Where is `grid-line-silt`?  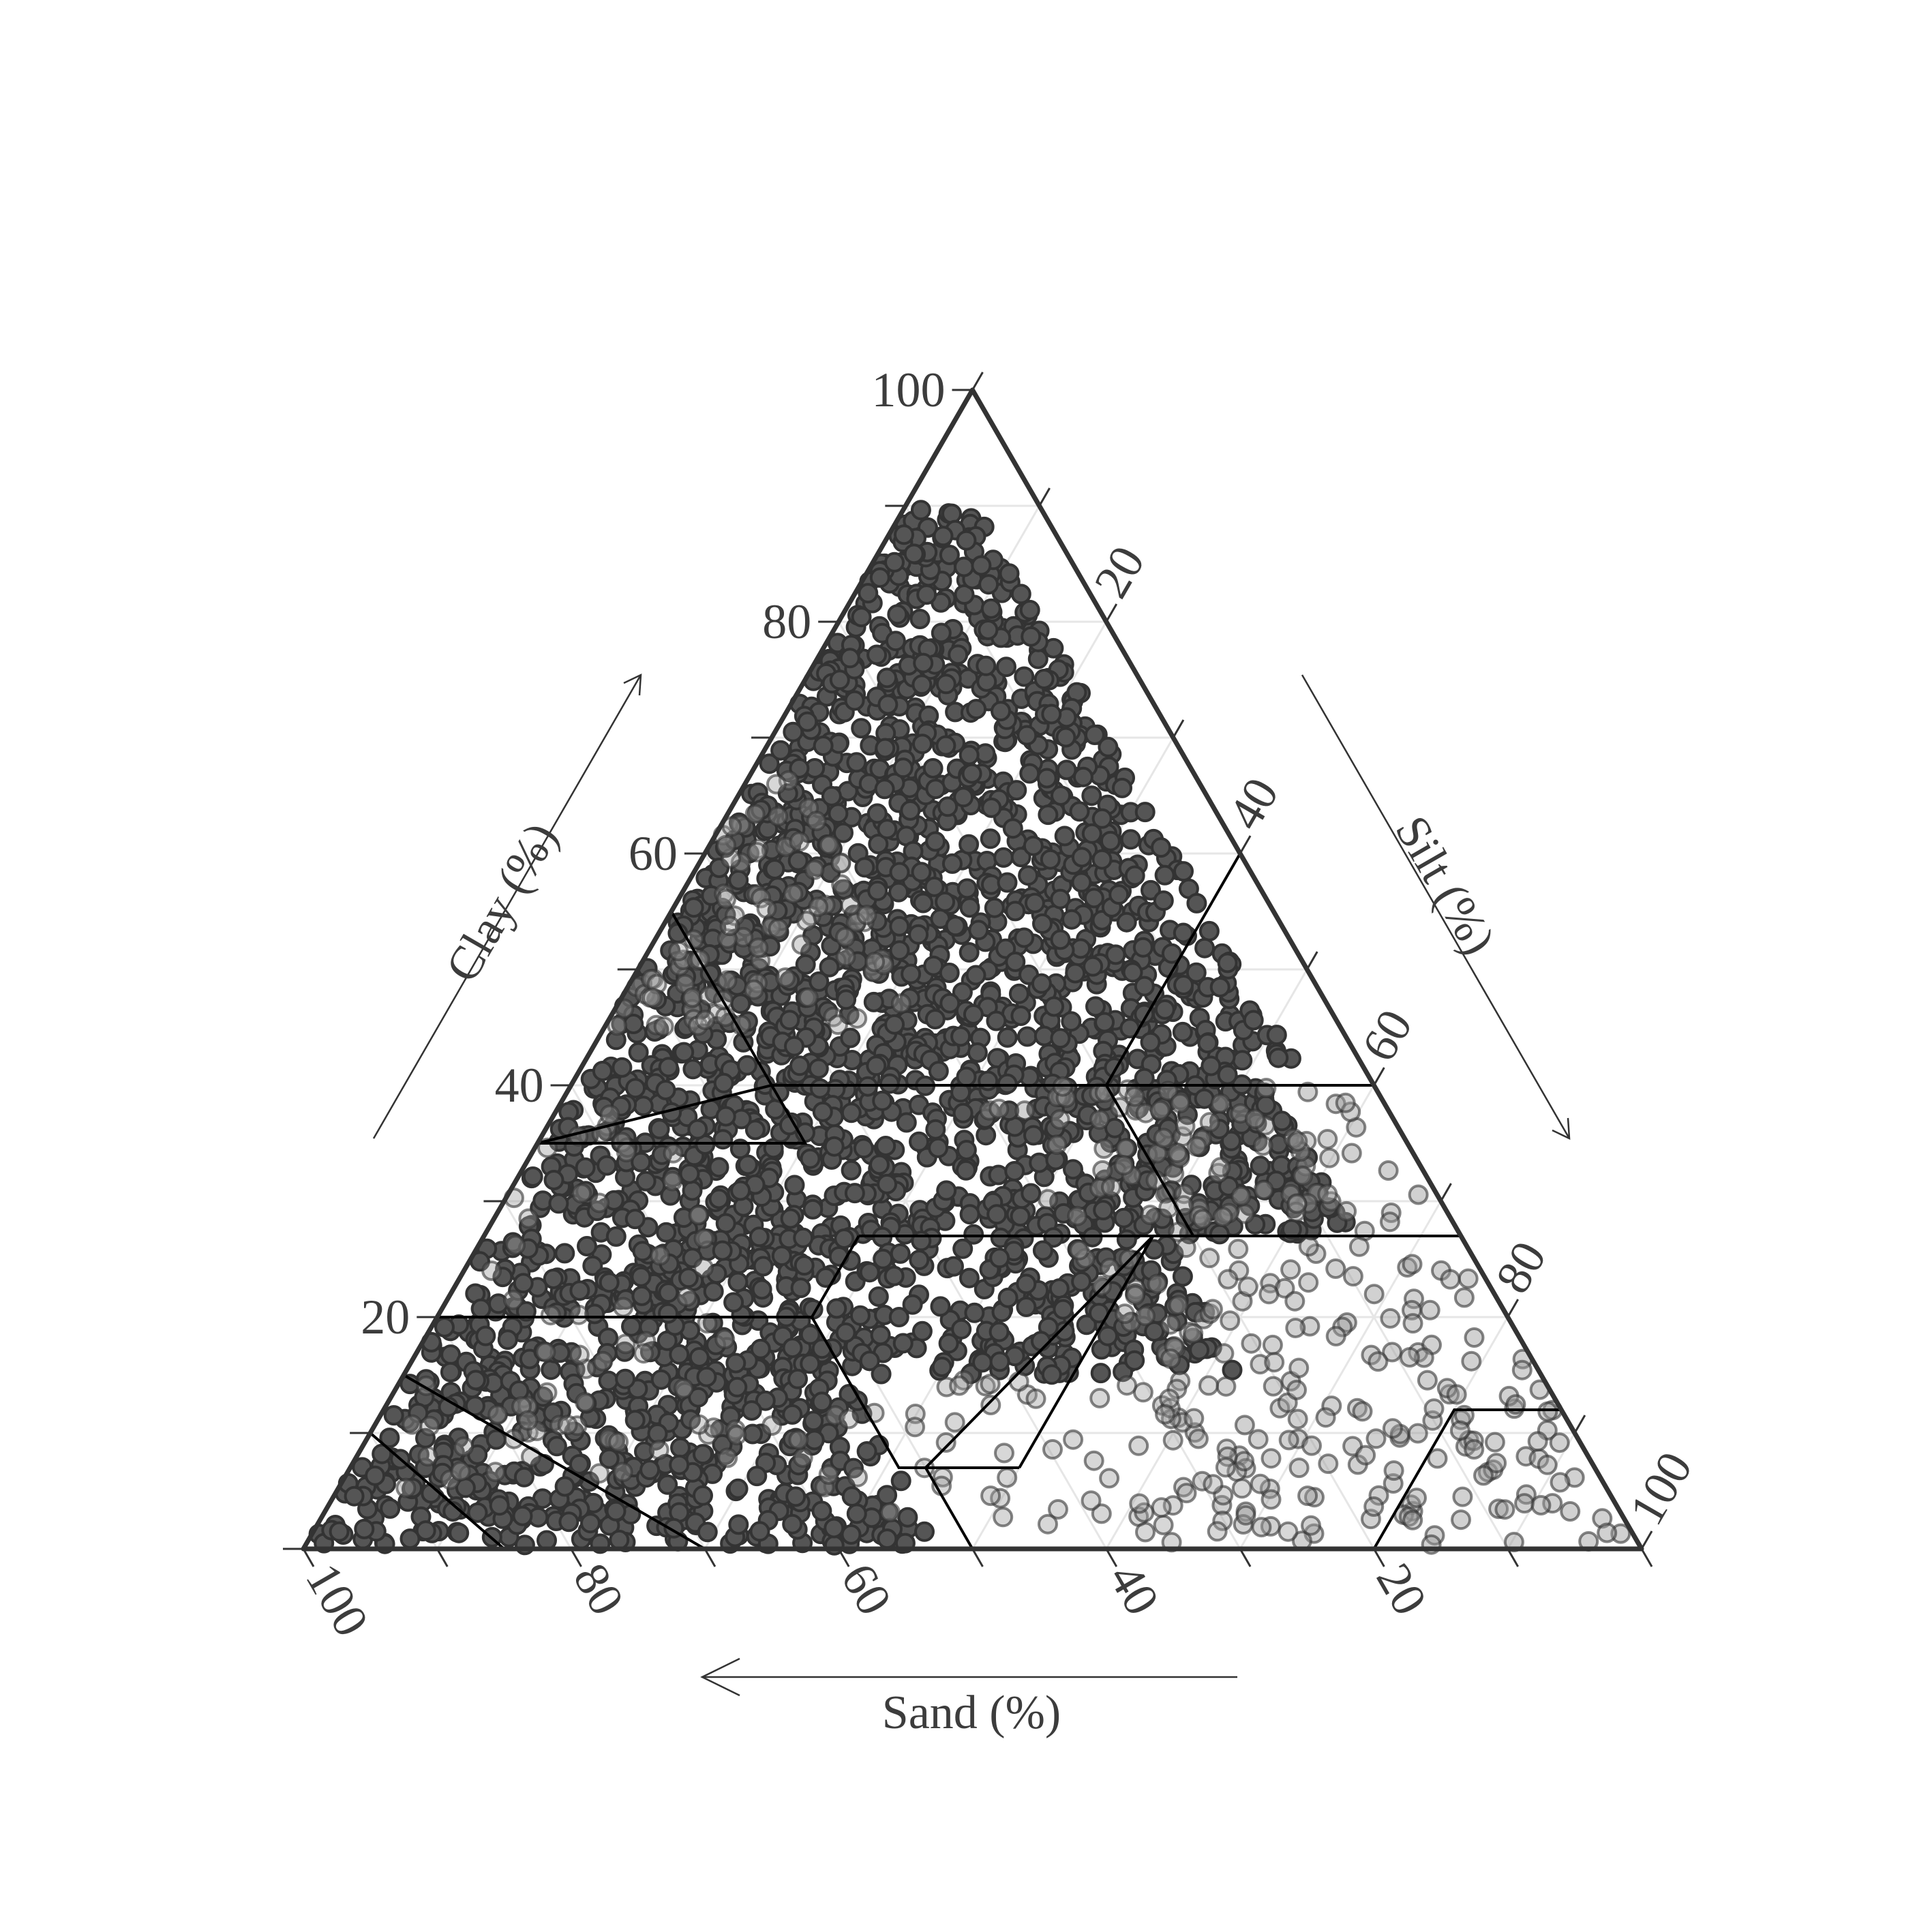 grid-line-silt is located at coordinates (1240, 1318).